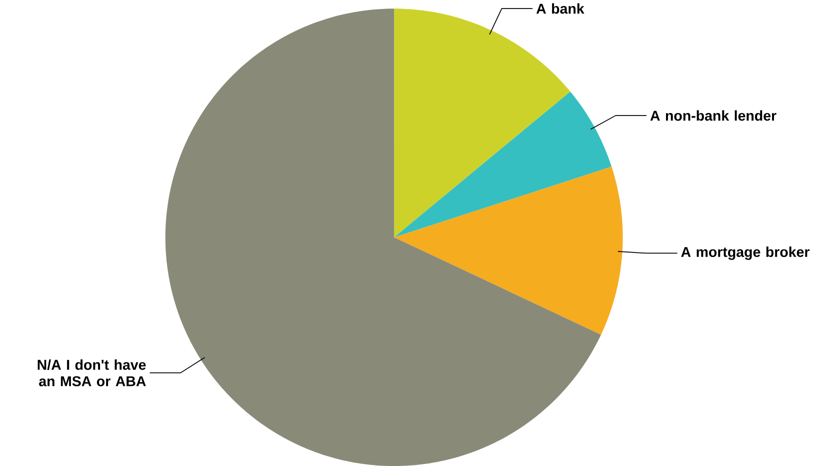  What do you see at coordinates (713, 115) in the screenshot?
I see `slice-label: A non-bank lender` at bounding box center [713, 115].